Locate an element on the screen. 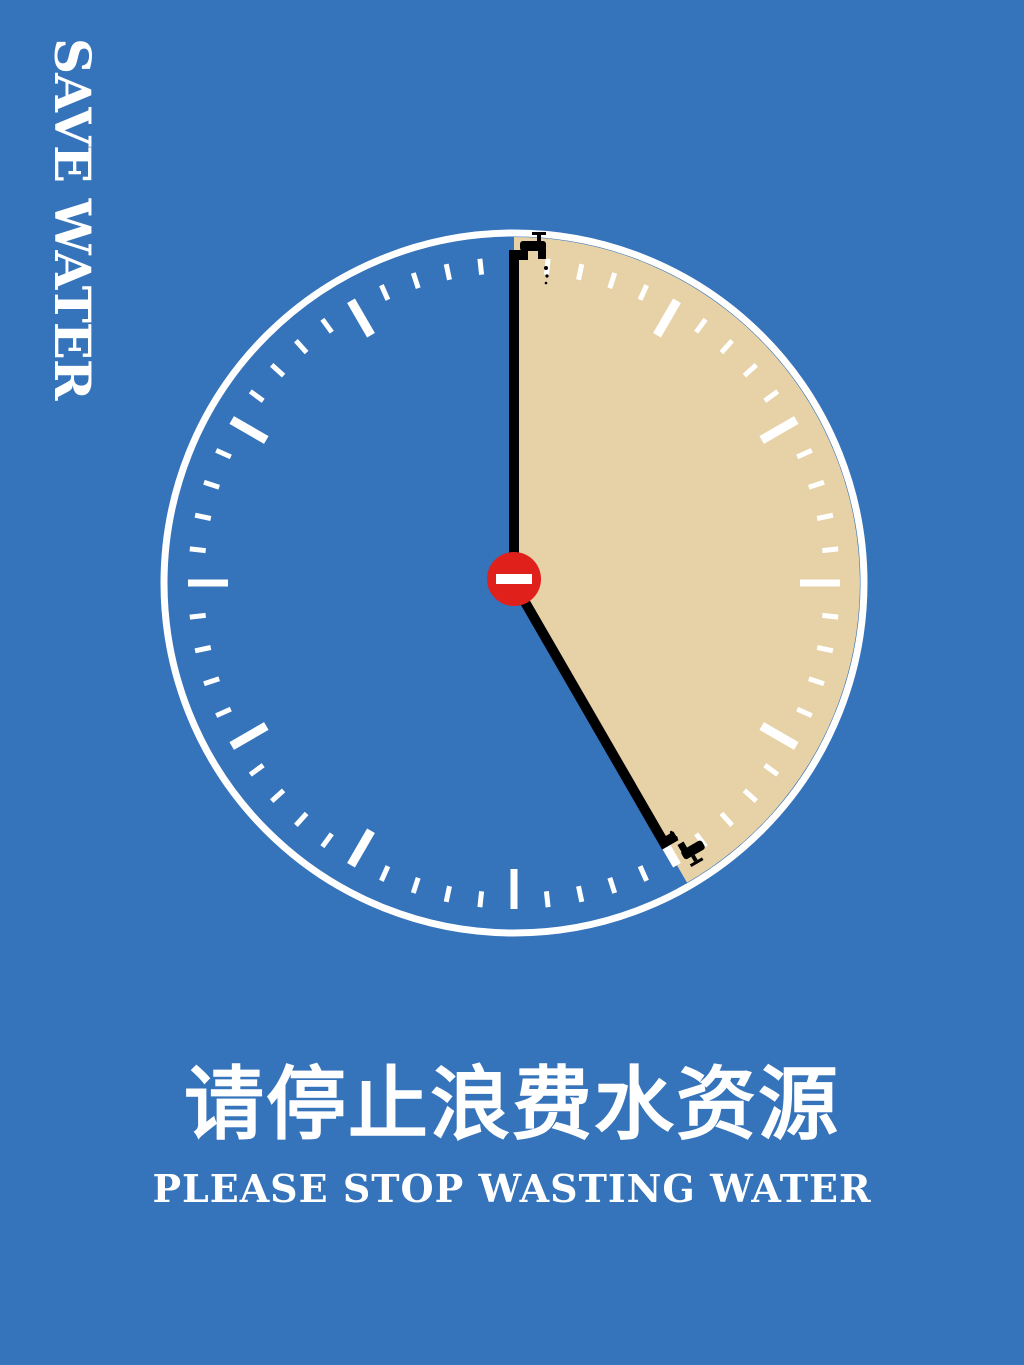 The image size is (1024, 1365). side-title-save-water: SAVE WATER is located at coordinates (72, 219).